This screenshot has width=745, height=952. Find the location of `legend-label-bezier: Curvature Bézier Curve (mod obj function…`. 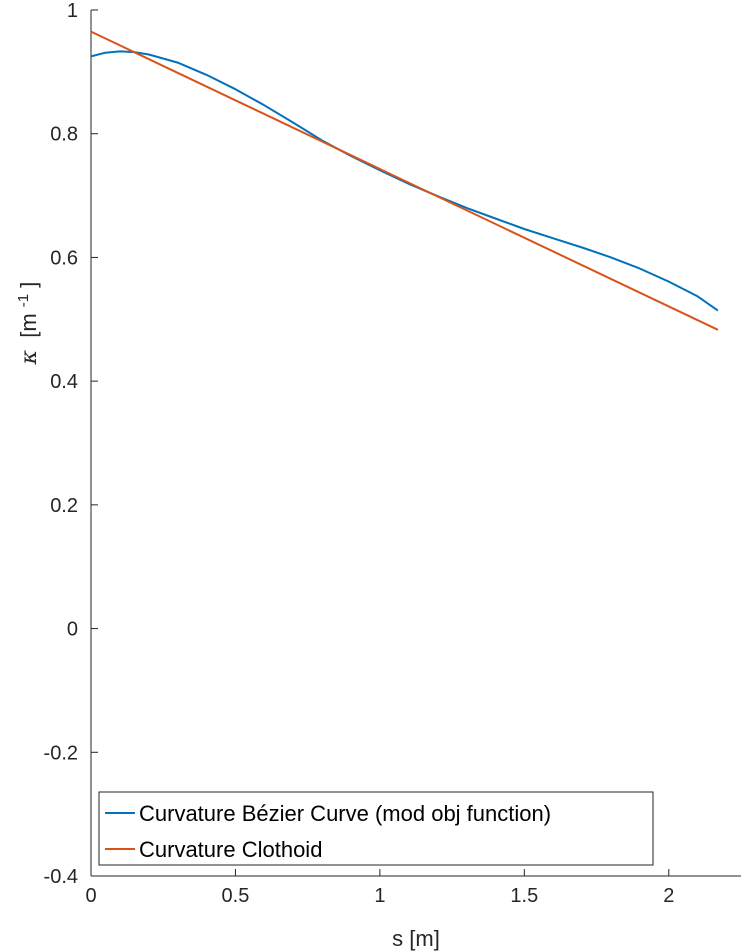

legend-label-bezier: Curvature Bézier Curve (mod obj function… is located at coordinates (345, 813).